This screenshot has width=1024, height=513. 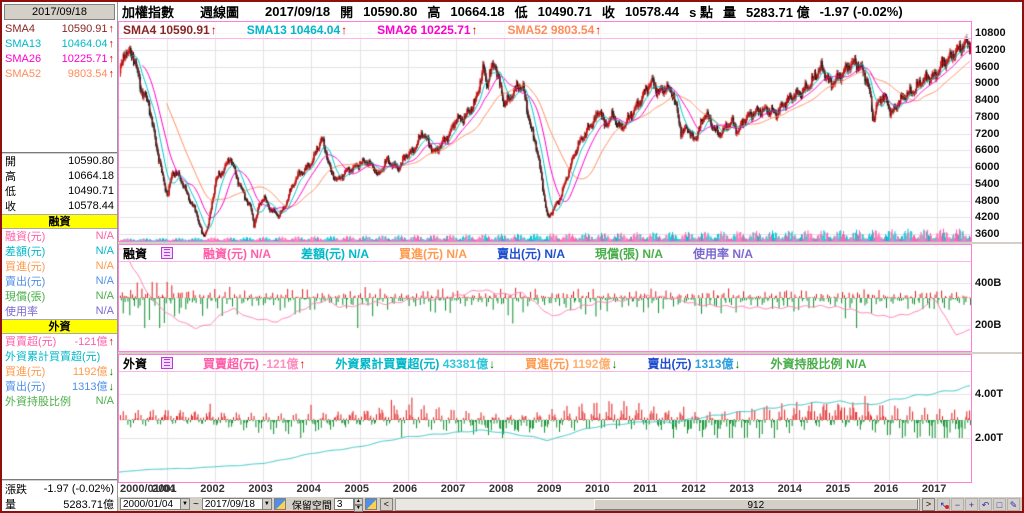 What do you see at coordinates (988, 325) in the screenshot?
I see `y-axis-tick: 200B` at bounding box center [988, 325].